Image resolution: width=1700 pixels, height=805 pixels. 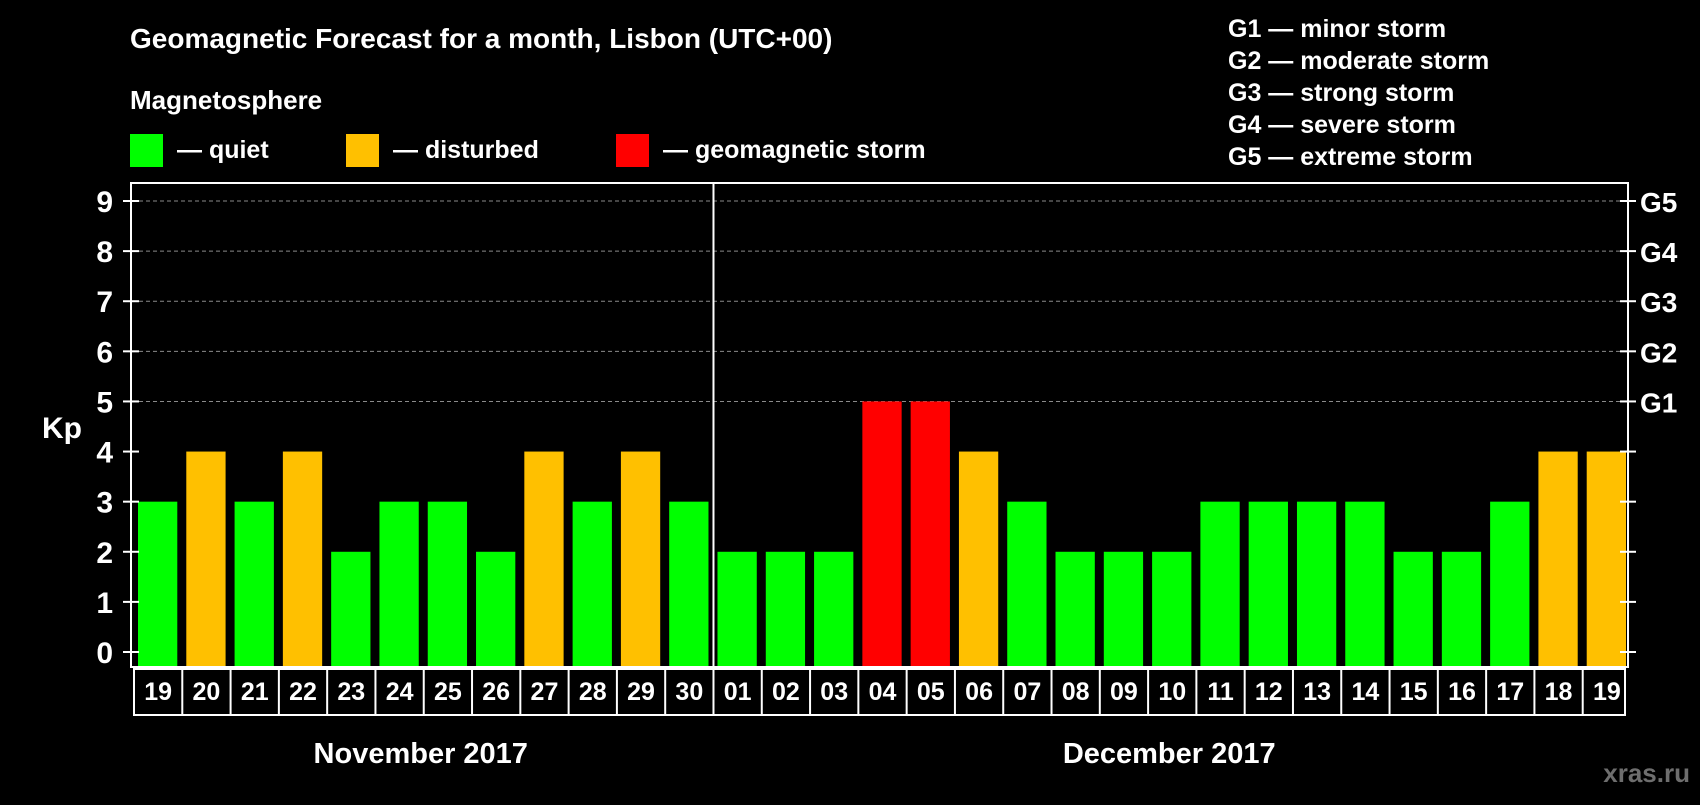 I want to click on g-level-label-1: G2, so click(x=1658, y=352).